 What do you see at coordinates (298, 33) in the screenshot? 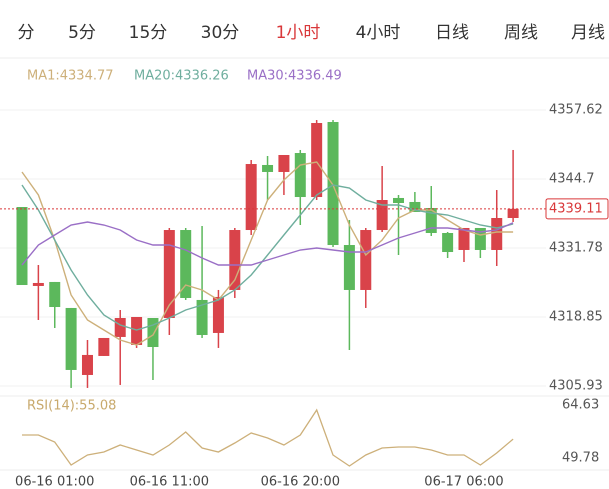
I see `timeframe-tab: 1小时` at bounding box center [298, 33].